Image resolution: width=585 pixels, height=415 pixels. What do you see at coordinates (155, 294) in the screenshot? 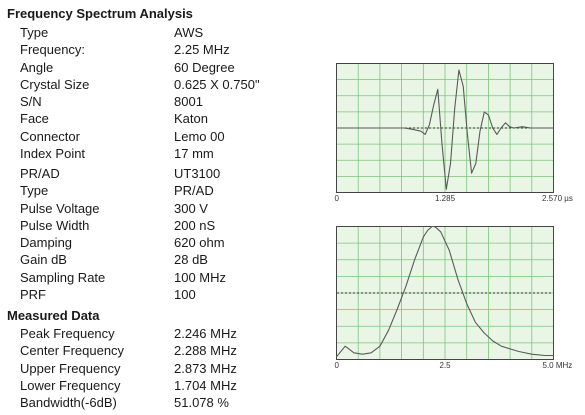
I see `info-row: PRF 100` at bounding box center [155, 294].